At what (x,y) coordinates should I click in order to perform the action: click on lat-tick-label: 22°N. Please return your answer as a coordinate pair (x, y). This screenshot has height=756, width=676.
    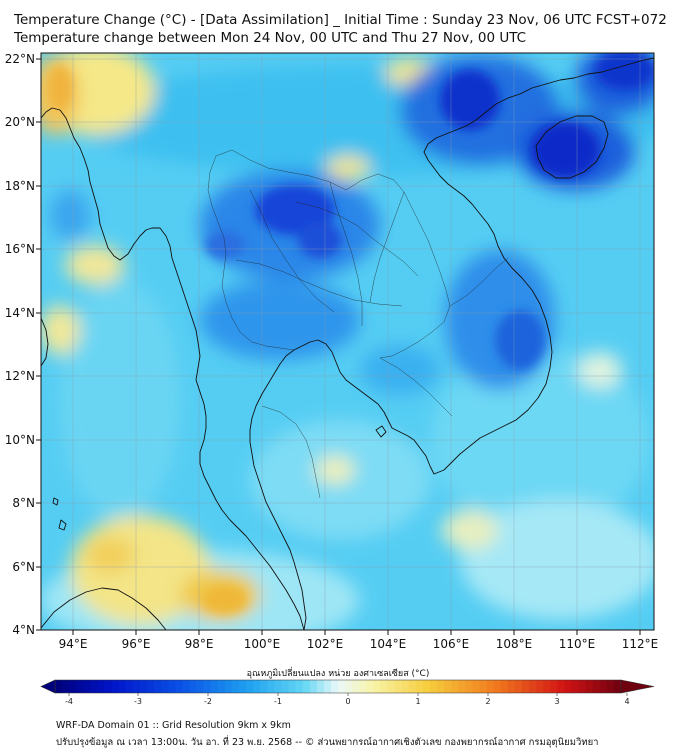
    Looking at the image, I should click on (20, 59).